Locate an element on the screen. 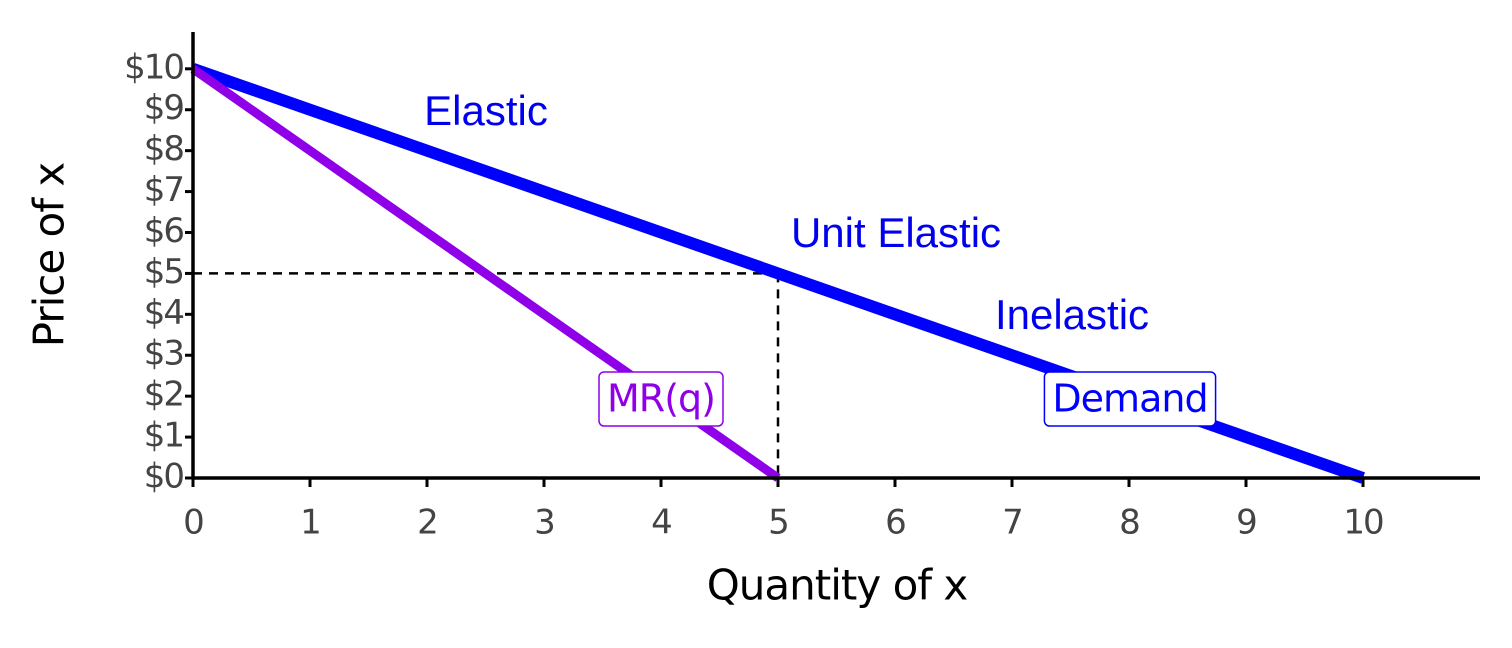 This screenshot has width=1512, height=648. x-tick-label: 3 is located at coordinates (544, 523).